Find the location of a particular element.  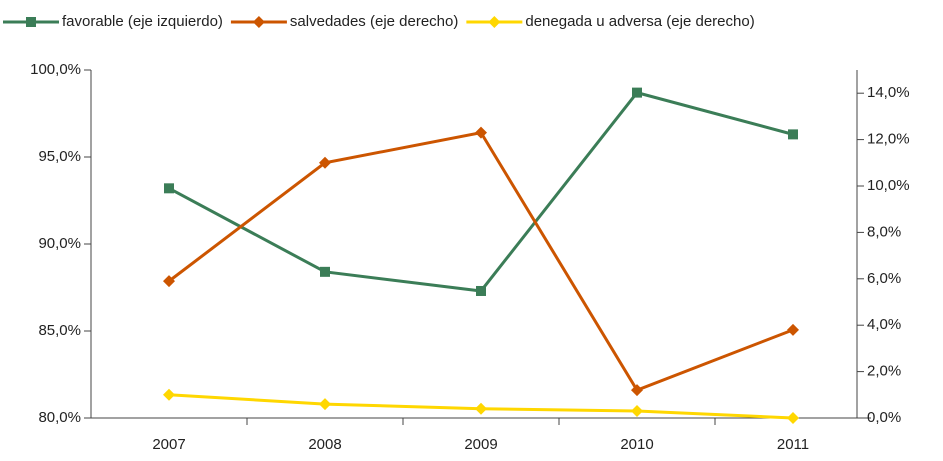

y2-tick-label: 6,0% is located at coordinates (884, 278).